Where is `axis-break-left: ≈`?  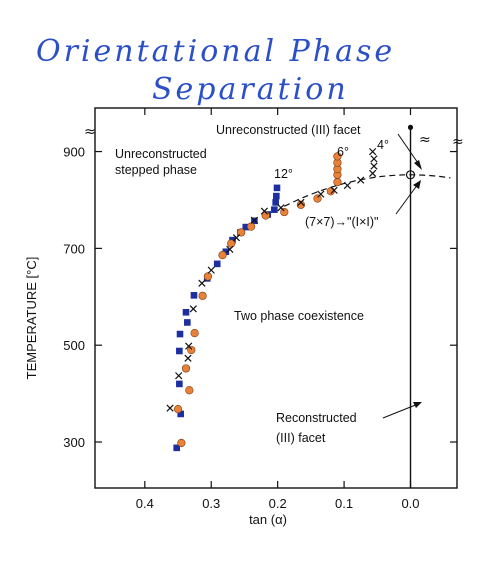 axis-break-left: ≈ is located at coordinates (90, 132).